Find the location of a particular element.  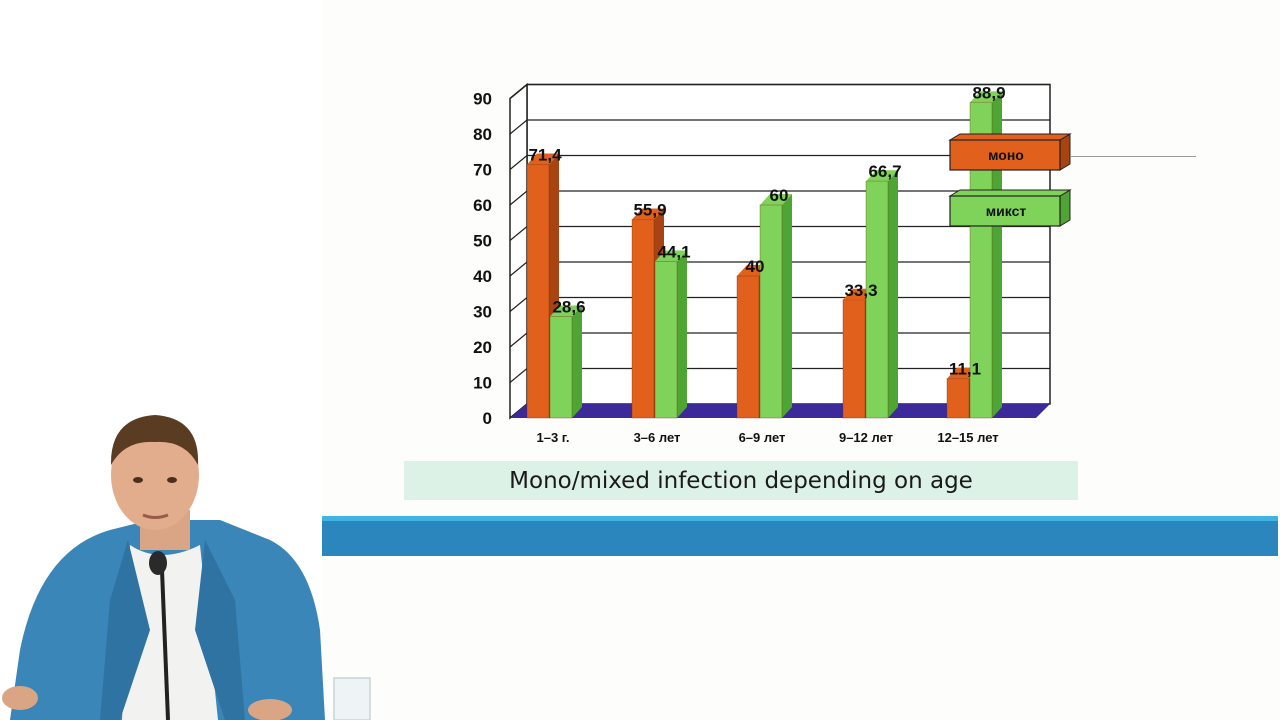

legend-item-mixed-front is located at coordinates (1005, 211).